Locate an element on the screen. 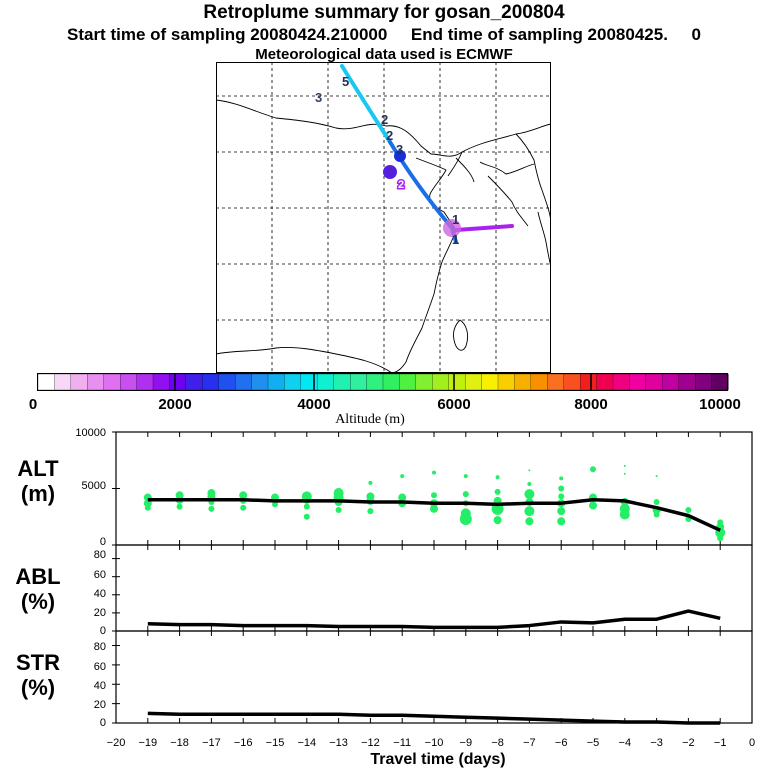 This screenshot has height=768, width=768. str-y-tick: 40 is located at coordinates (100, 686).